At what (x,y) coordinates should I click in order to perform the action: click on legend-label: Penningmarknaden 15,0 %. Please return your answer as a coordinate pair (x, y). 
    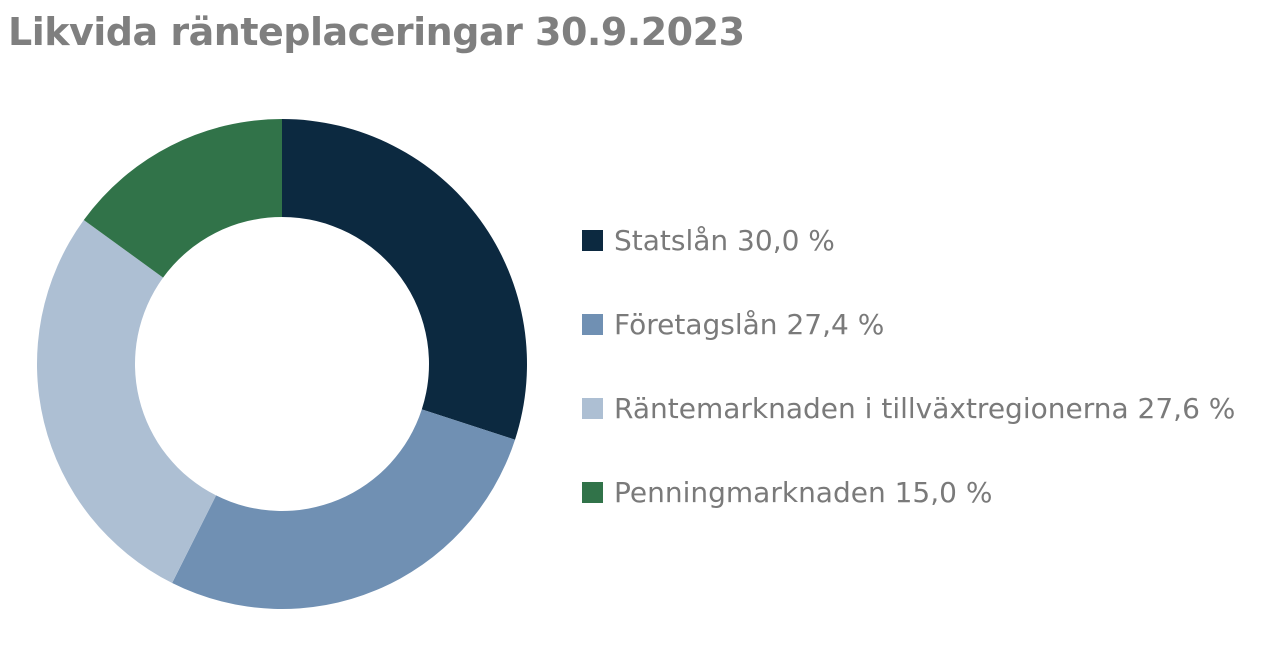
    Looking at the image, I should click on (803, 492).